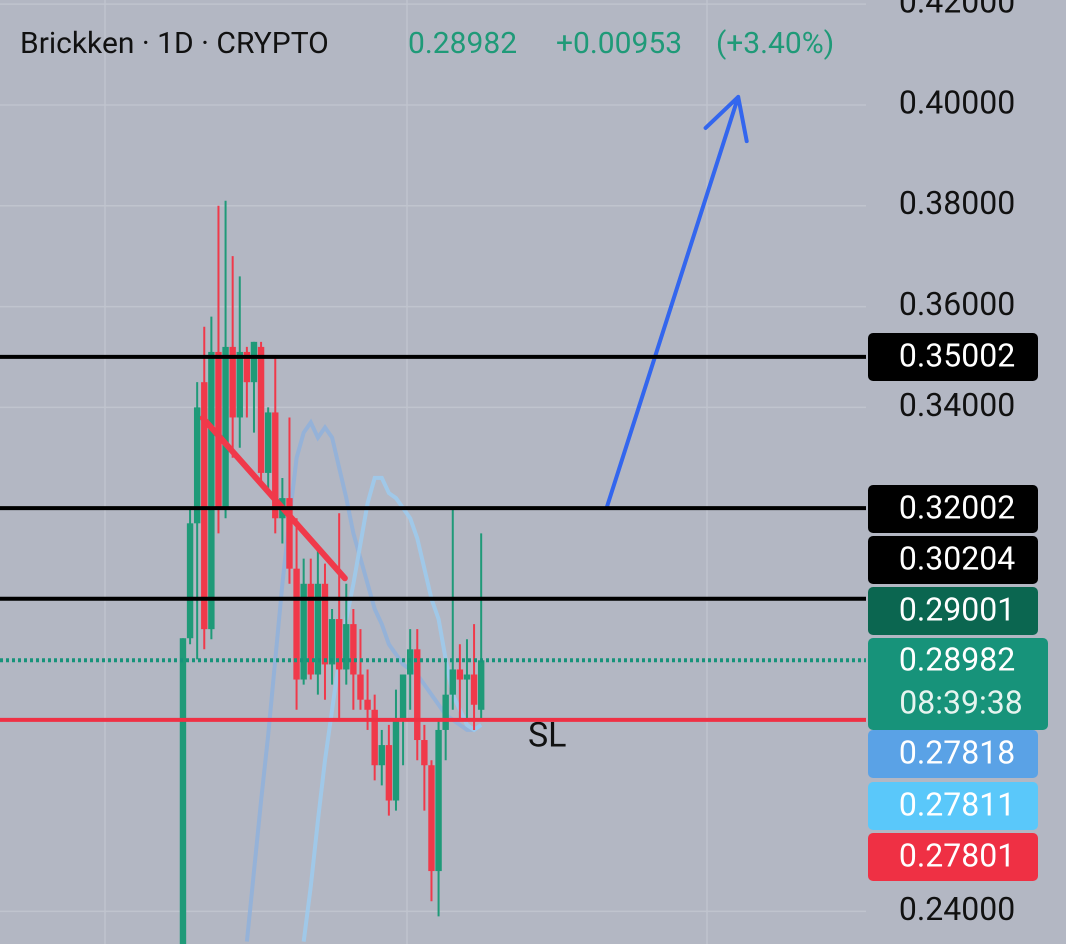 The width and height of the screenshot is (1066, 944). I want to click on arrow, so click(676, 302).